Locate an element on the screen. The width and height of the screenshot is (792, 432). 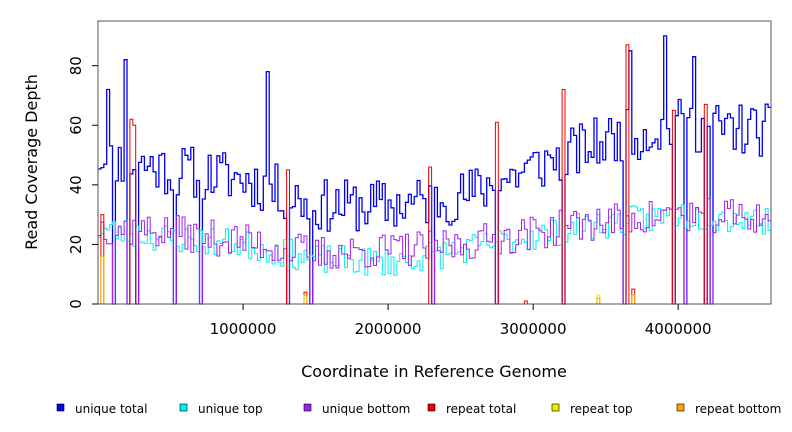
legend-label-repeat-top: repeat top is located at coordinates (601, 409).